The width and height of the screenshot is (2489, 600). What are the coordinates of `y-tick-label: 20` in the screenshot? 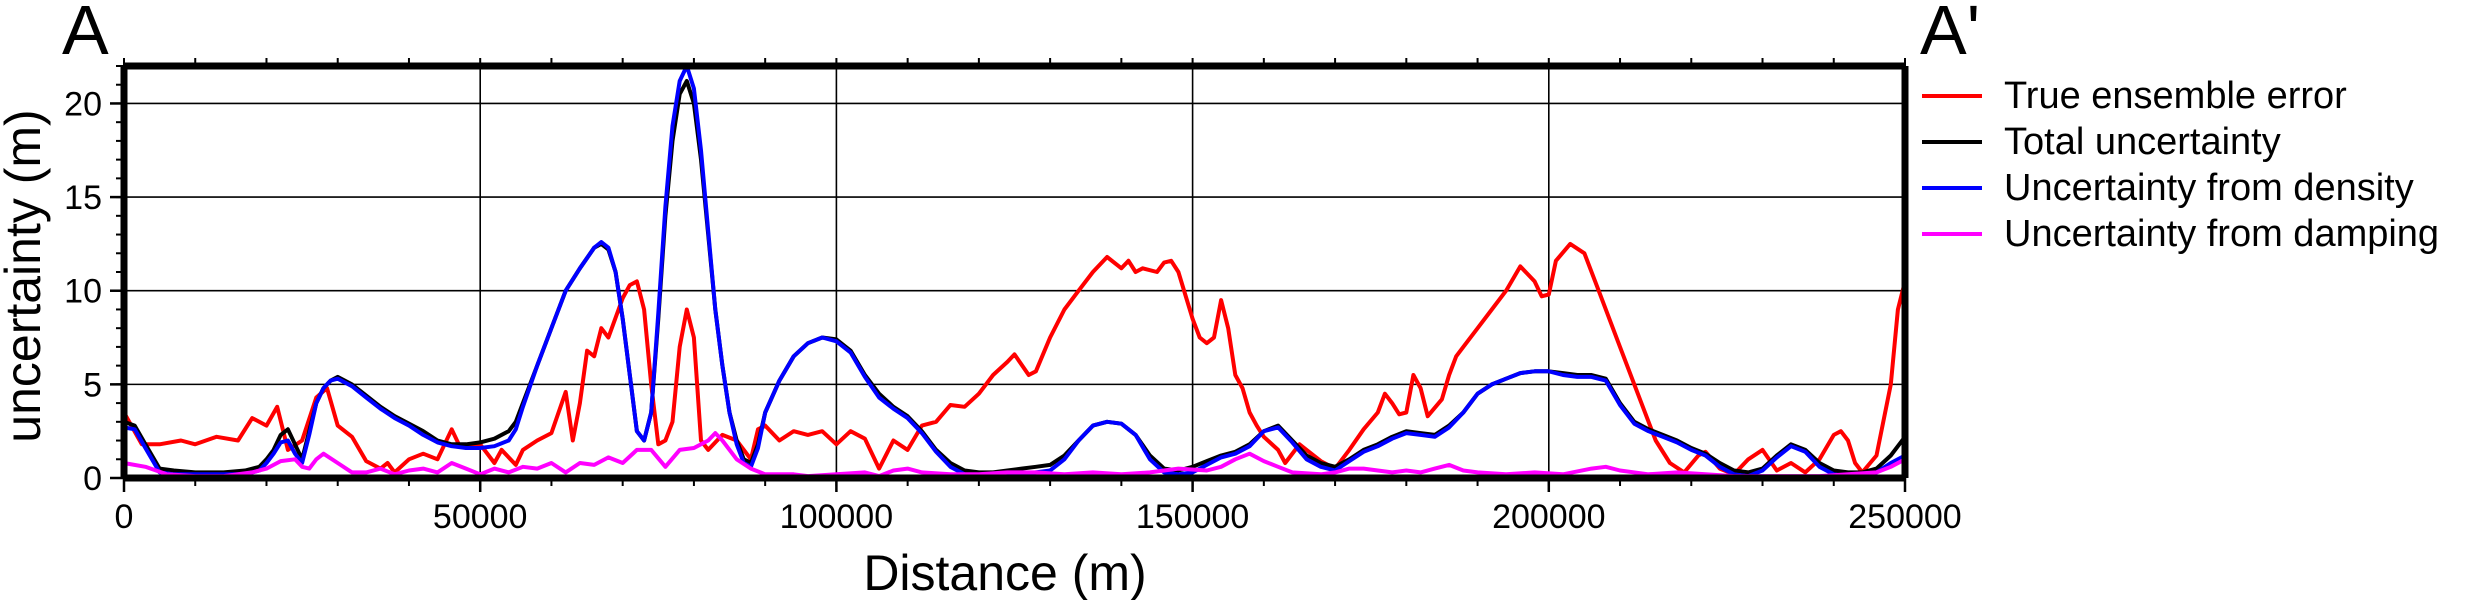 It's located at (83, 104).